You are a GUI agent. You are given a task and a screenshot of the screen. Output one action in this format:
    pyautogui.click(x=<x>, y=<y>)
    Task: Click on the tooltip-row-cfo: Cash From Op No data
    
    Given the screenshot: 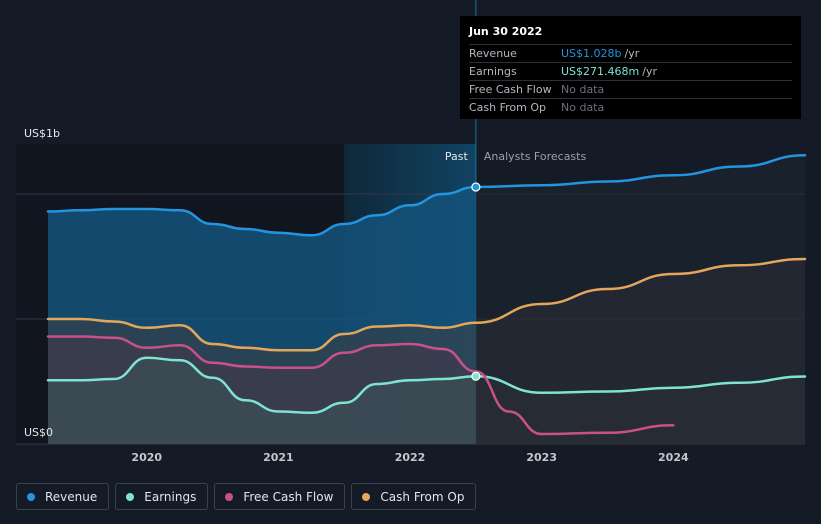 What is the action you would take?
    pyautogui.click(x=630, y=107)
    